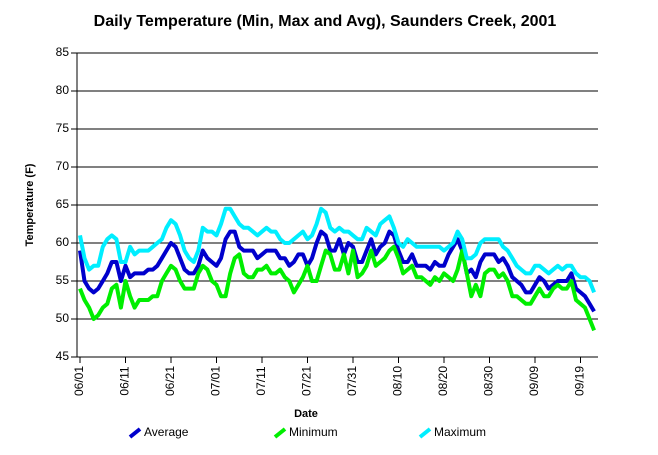  Describe the element at coordinates (443, 381) in the screenshot. I see `x-tick-label: 08/20` at that location.